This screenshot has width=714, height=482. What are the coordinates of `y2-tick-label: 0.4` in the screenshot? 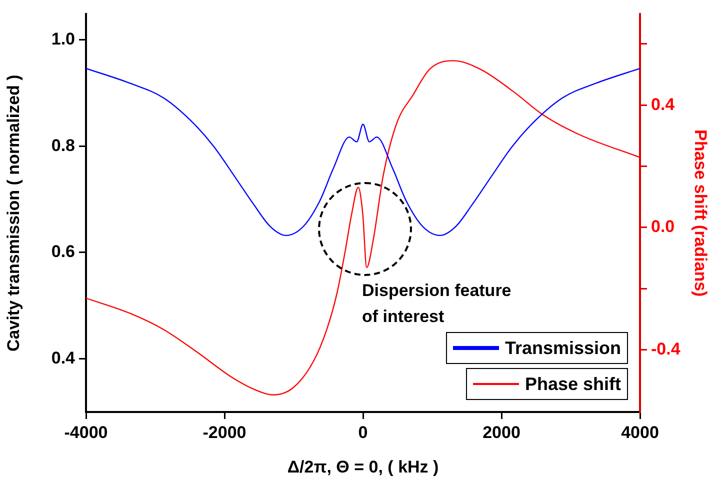 It's located at (663, 104).